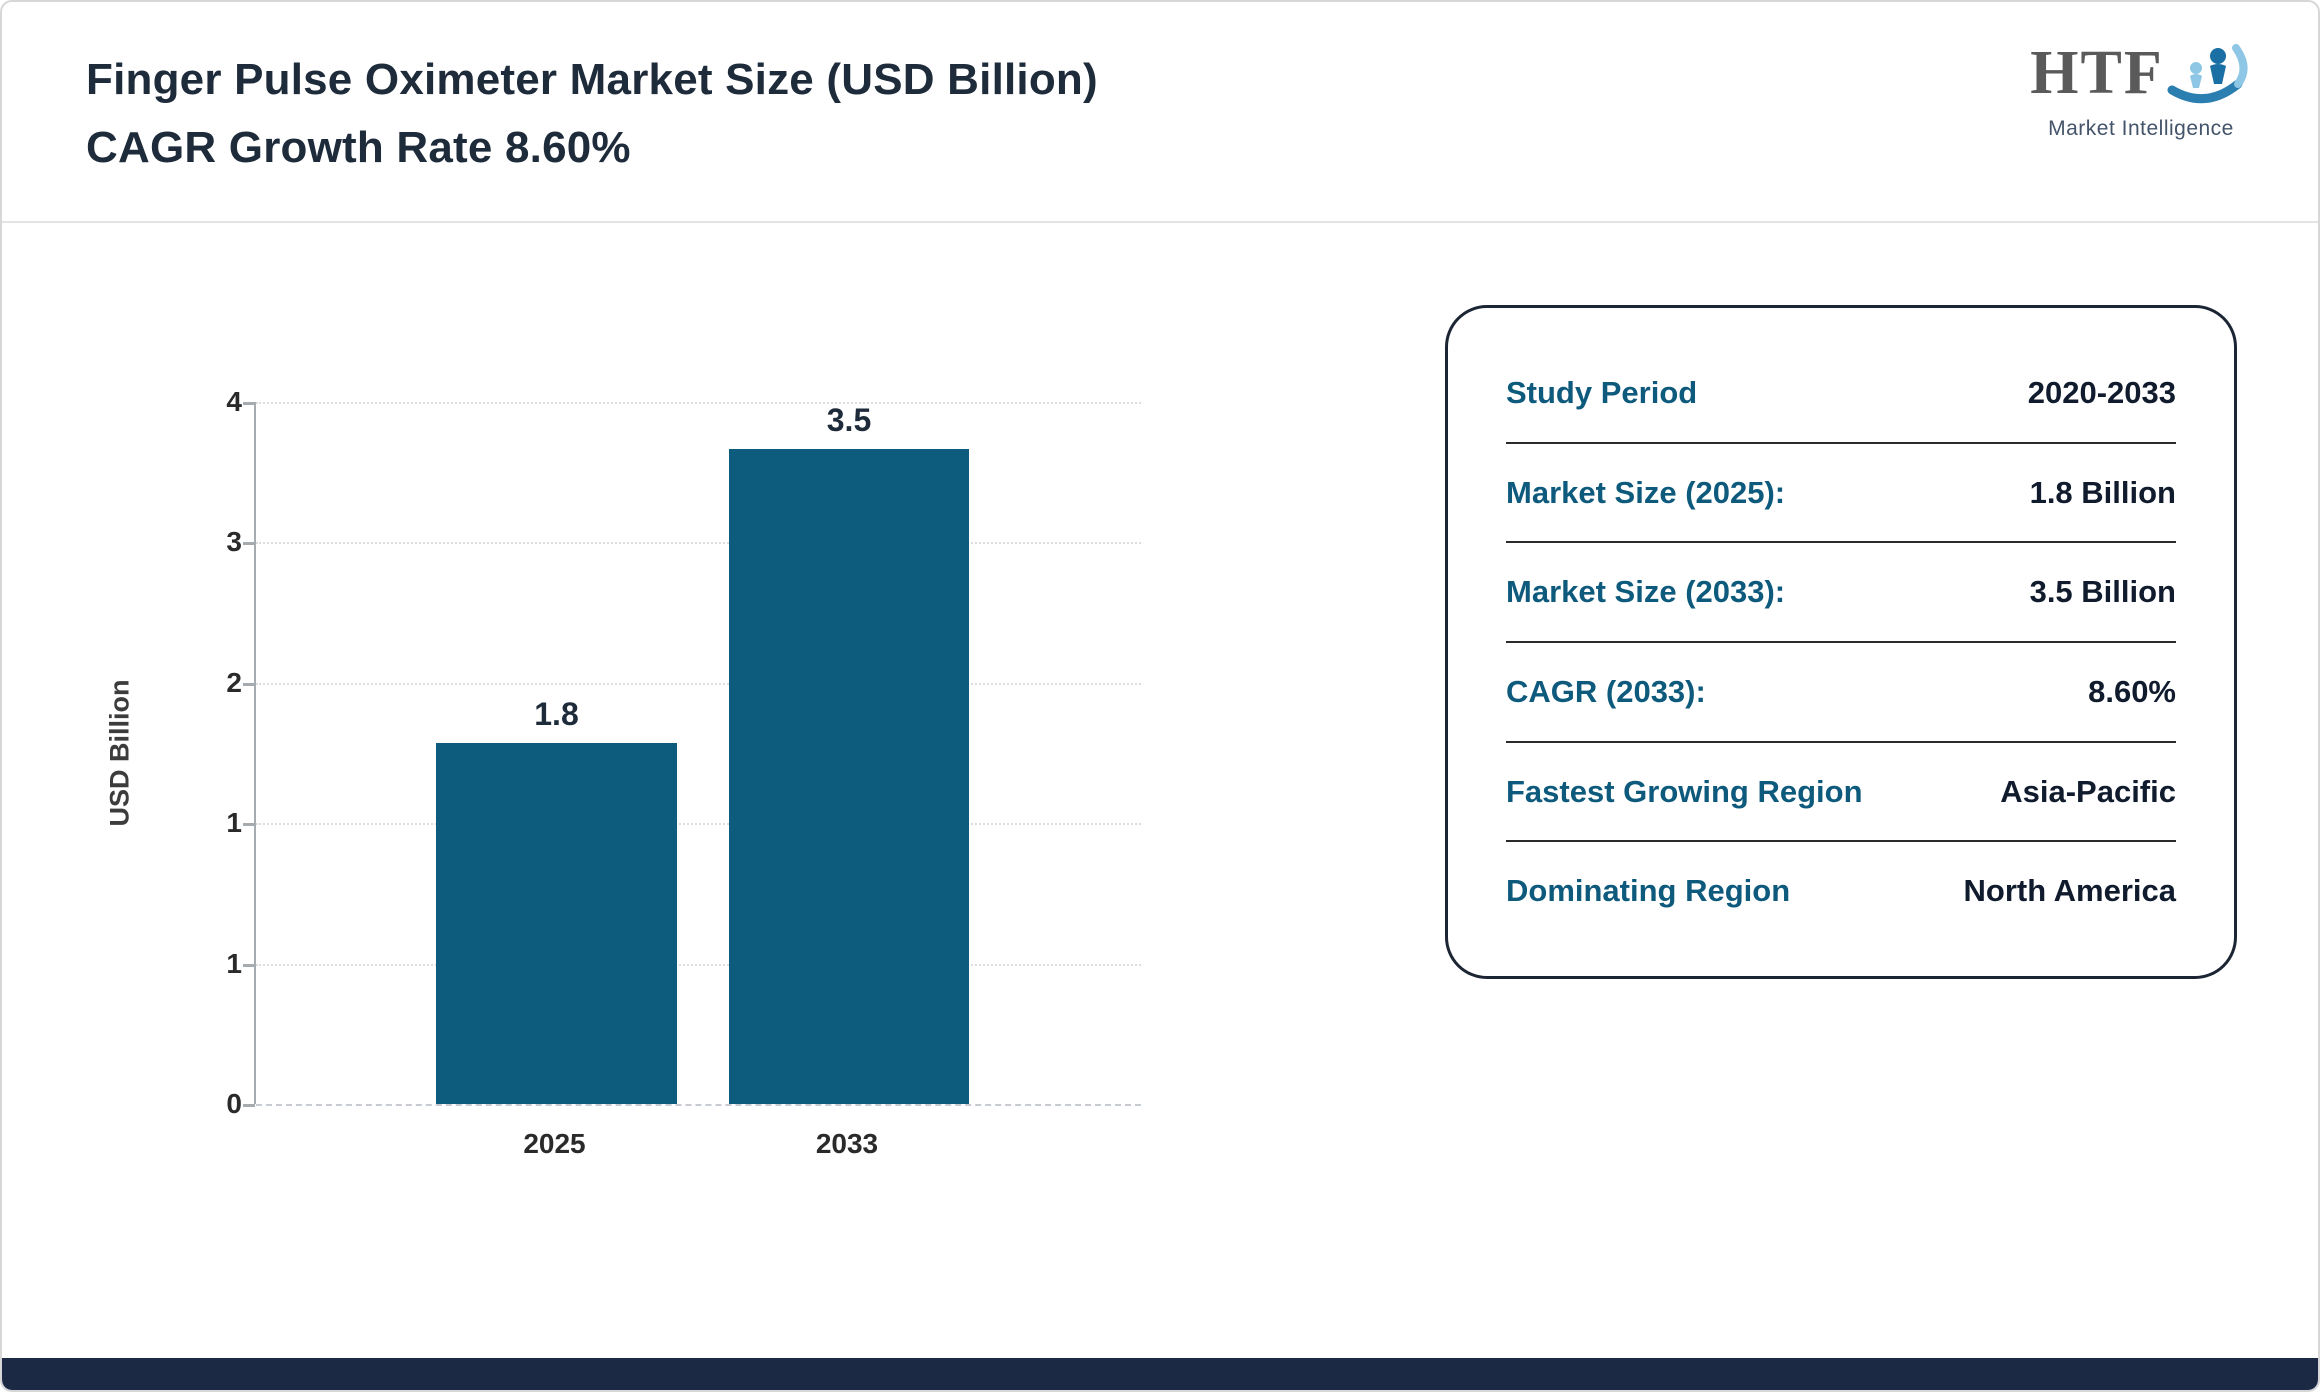 This screenshot has width=2320, height=1392. I want to click on card-row-fastest-growing-region: Fastest Growing Region Asia-Pacific, so click(1841, 793).